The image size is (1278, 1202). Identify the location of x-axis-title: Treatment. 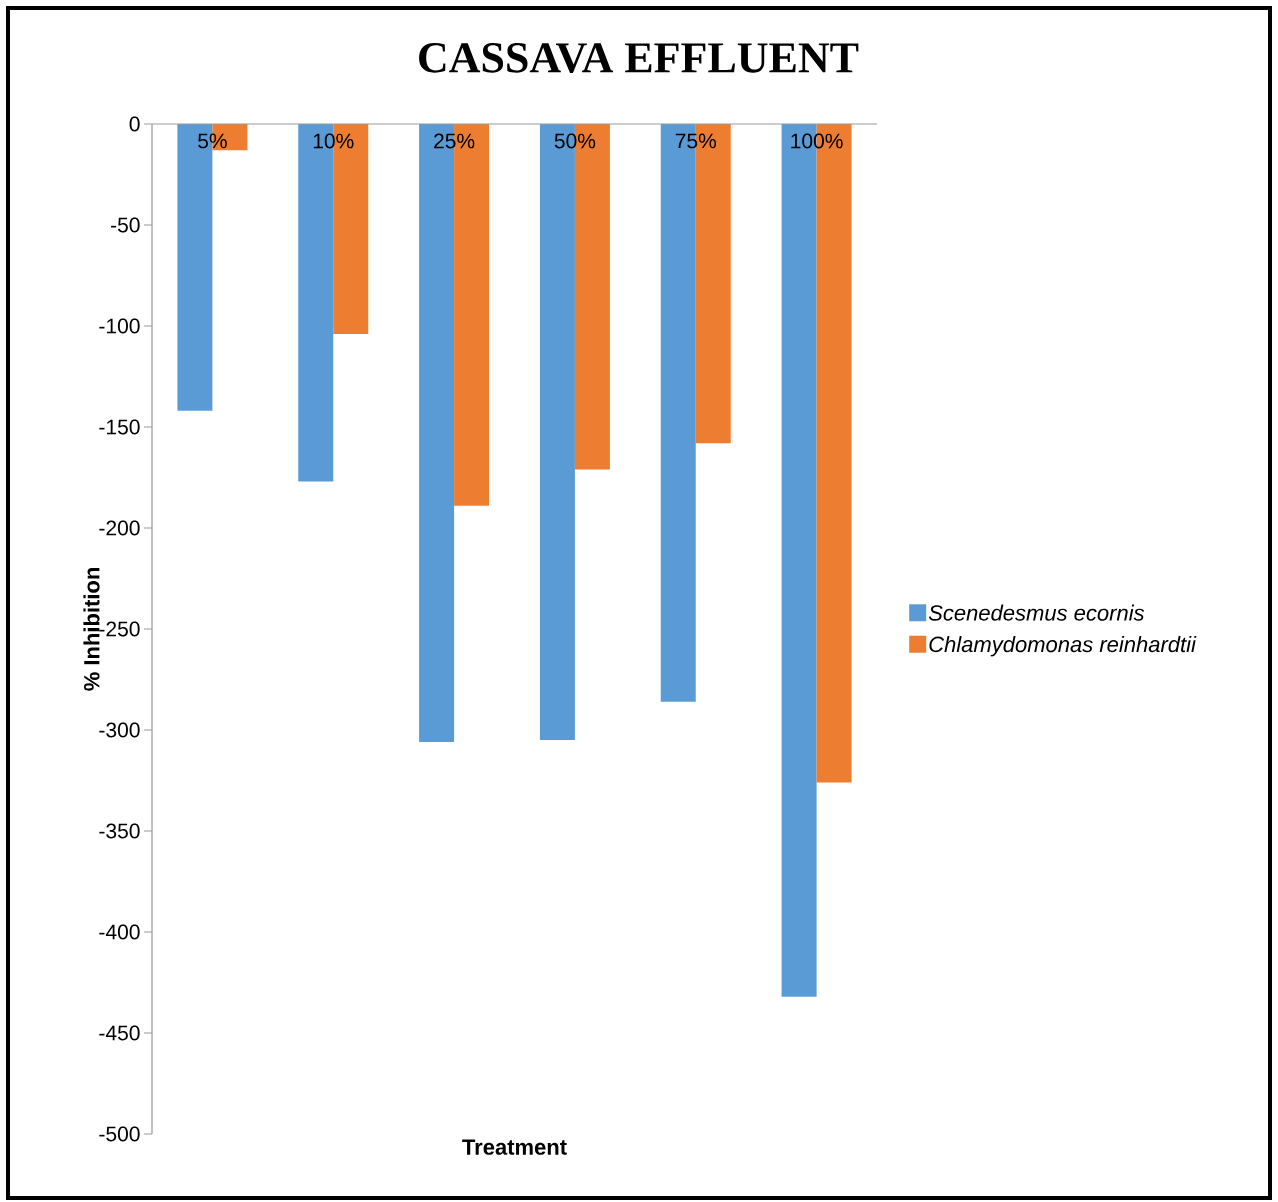
(514, 1147).